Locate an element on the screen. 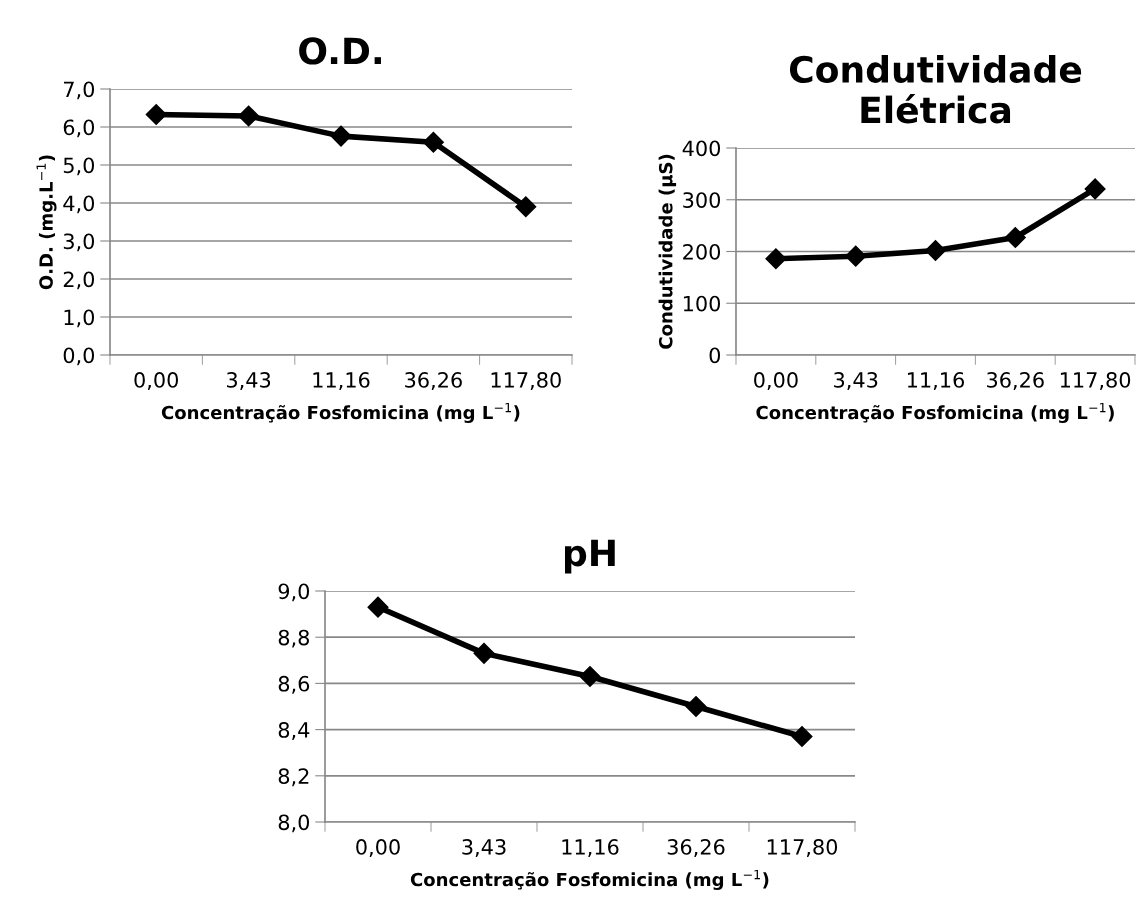  chart-title: pH is located at coordinates (590, 556).